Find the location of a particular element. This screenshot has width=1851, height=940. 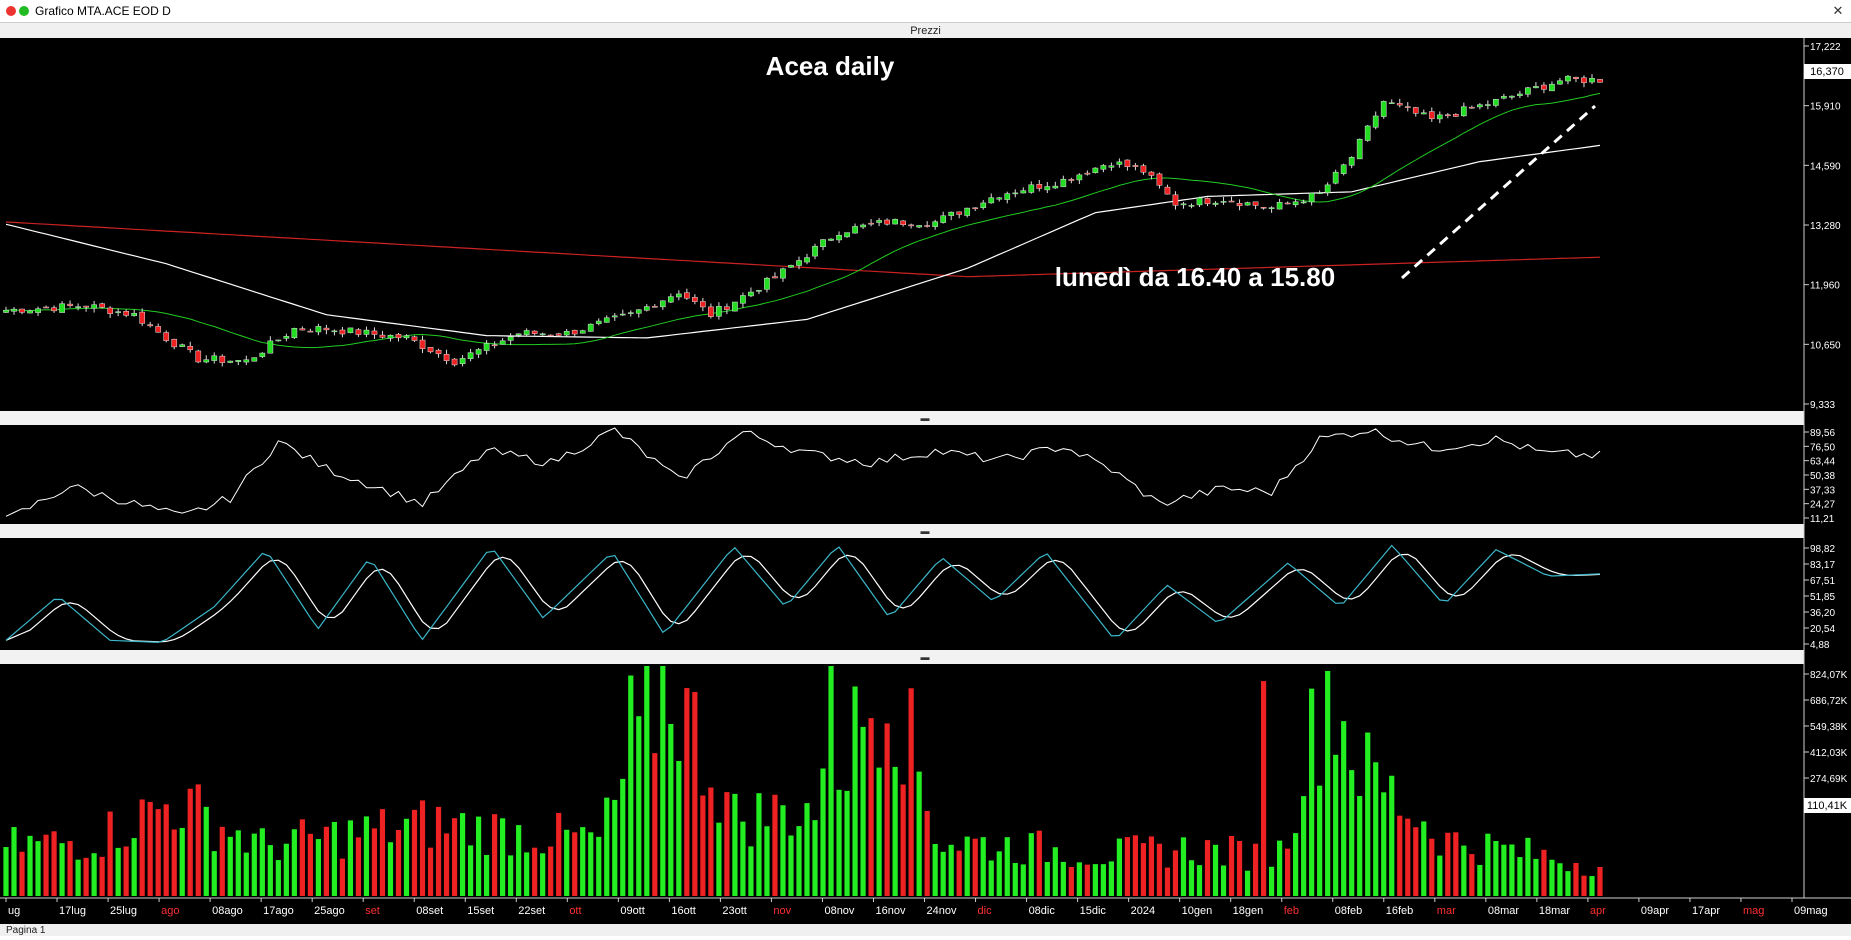

date-tick-label: 25ago is located at coordinates (329, 911).